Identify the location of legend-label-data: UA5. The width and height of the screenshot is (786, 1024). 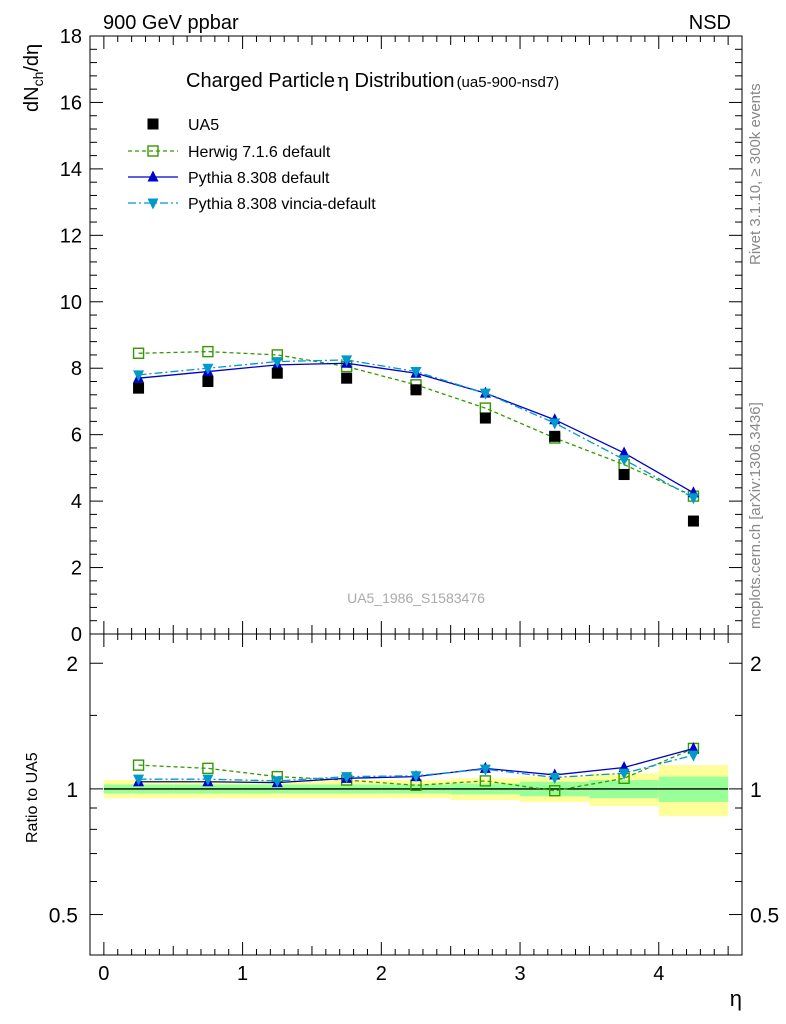
(203, 125).